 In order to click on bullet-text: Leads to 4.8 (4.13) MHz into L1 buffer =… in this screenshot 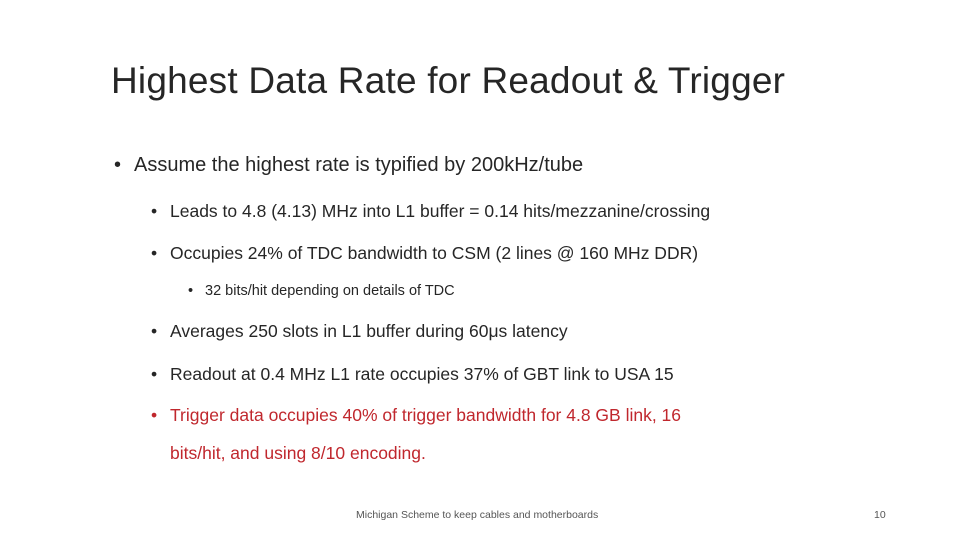, I will do `click(440, 211)`.